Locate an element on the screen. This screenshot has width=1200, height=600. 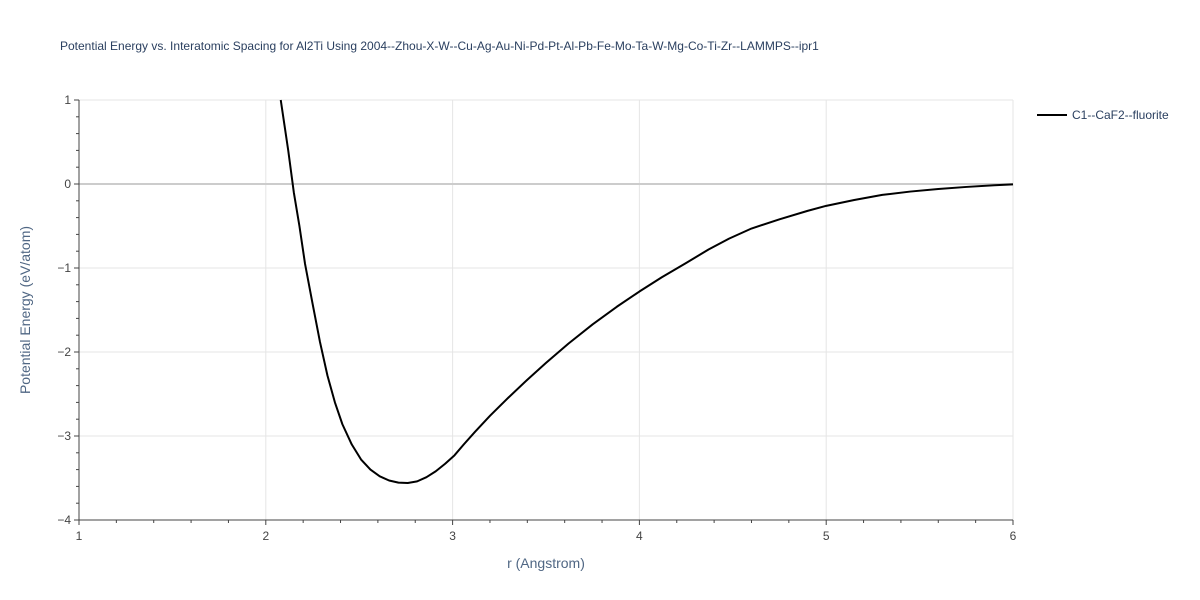
x-tick-label: 5 is located at coordinates (826, 536).